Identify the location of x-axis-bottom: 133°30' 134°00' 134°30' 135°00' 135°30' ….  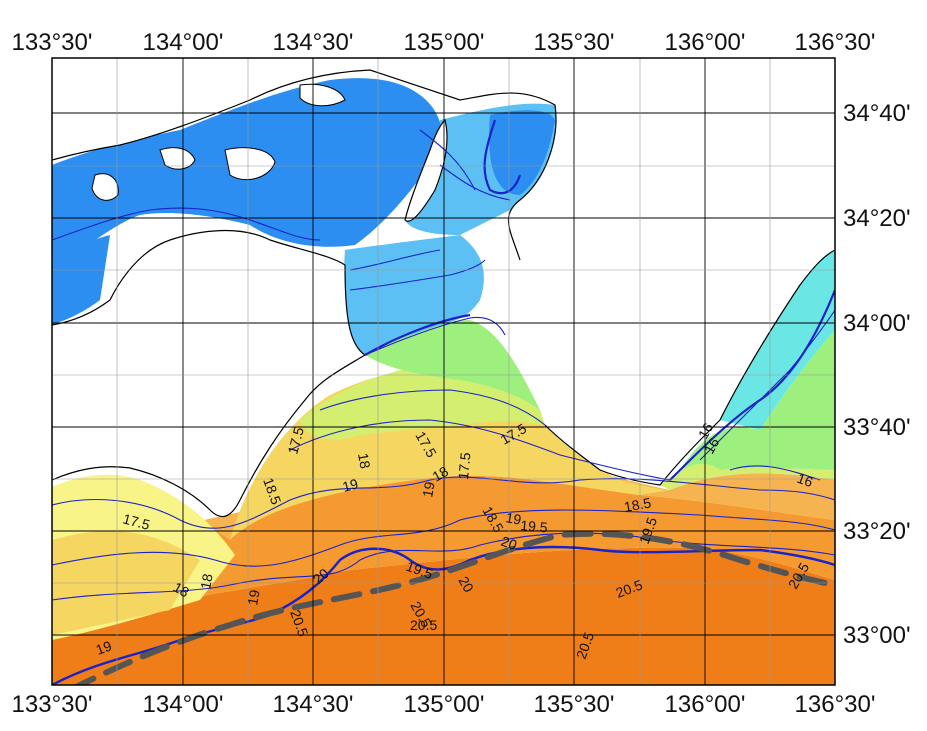
(444, 704).